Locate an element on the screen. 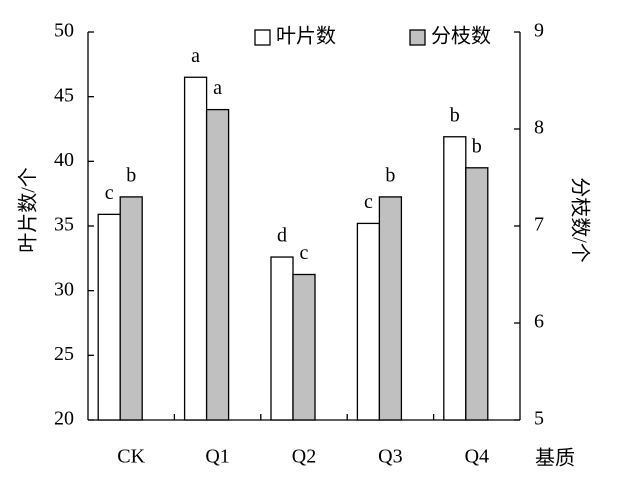 The height and width of the screenshot is (483, 623). y-tick-label: 20 is located at coordinates (64, 419).